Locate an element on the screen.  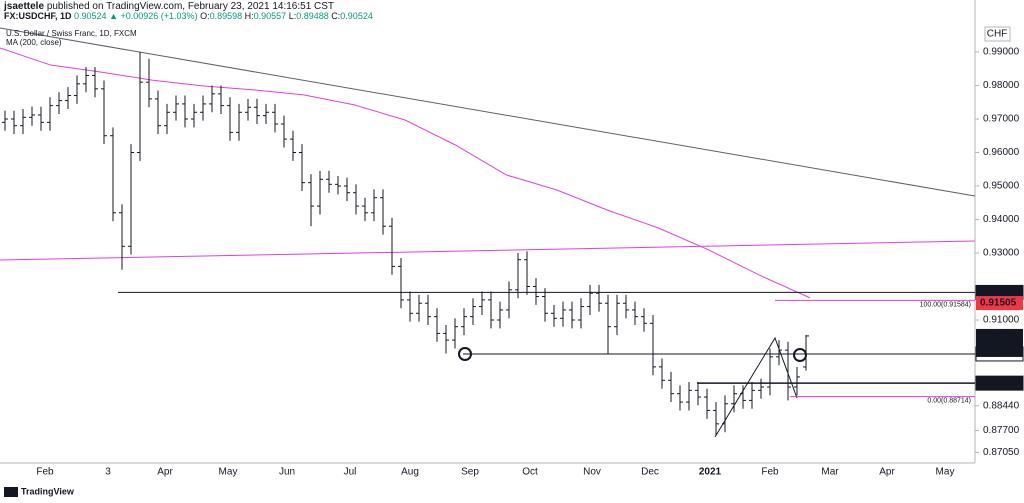
price-label: 0.91505 is located at coordinates (998, 303).